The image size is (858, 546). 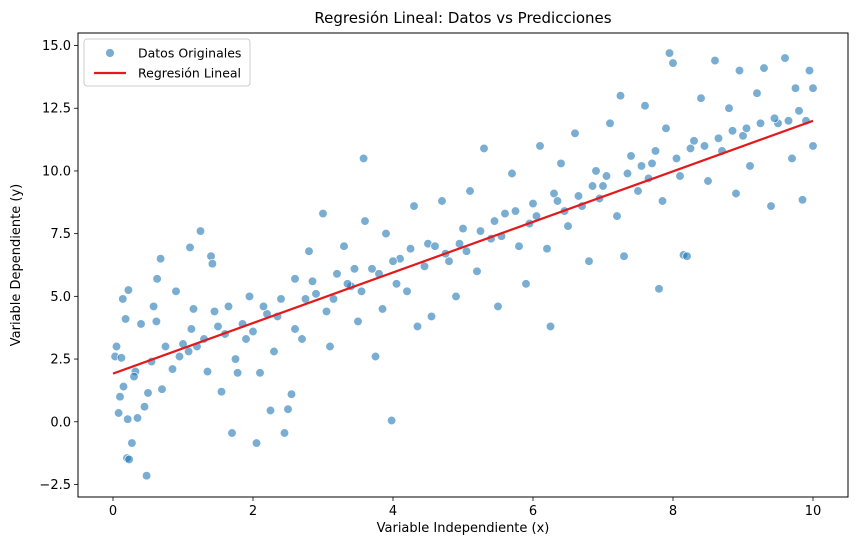 I want to click on legend: Datos Originales Regresión Lineal, so click(x=167, y=62).